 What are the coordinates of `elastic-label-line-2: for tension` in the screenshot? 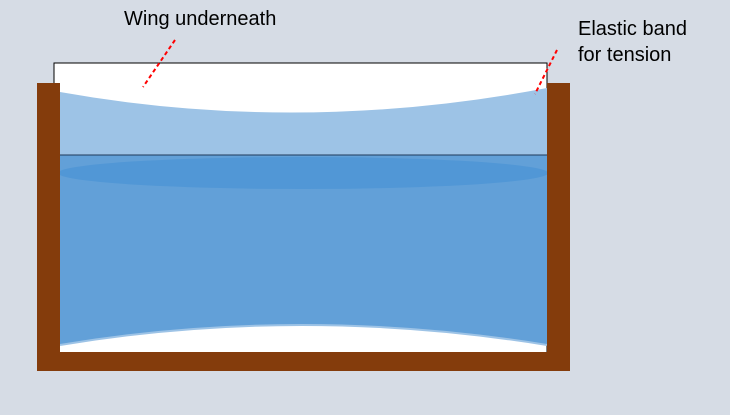 It's located at (625, 55).